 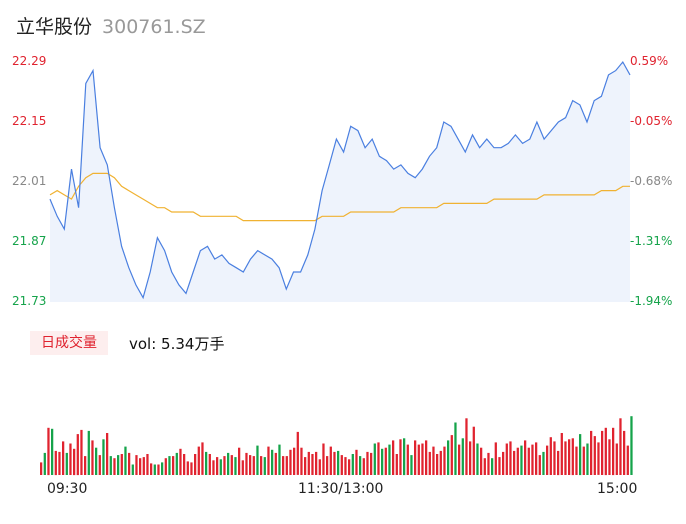 I want to click on pct-tick-label: -0.68%, so click(x=651, y=181).